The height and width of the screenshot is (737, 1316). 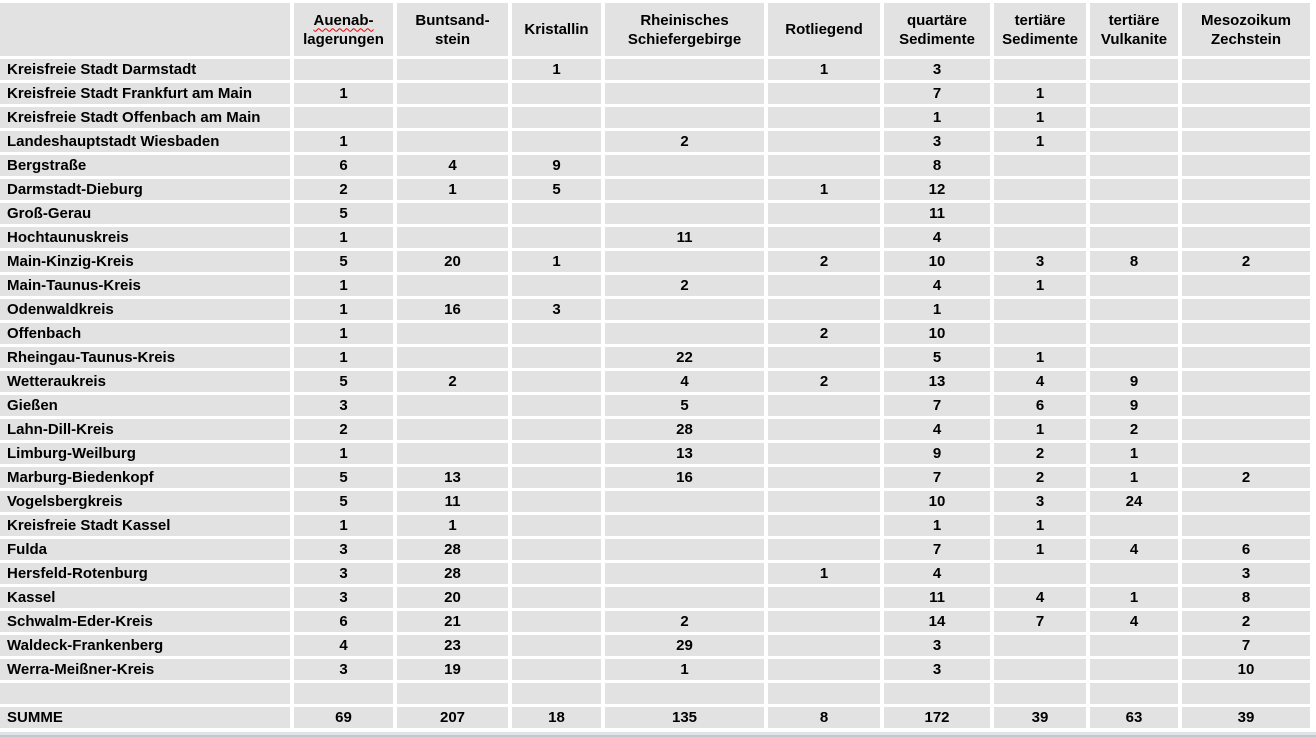 What do you see at coordinates (1040, 717) in the screenshot?
I see `data-cell: 39` at bounding box center [1040, 717].